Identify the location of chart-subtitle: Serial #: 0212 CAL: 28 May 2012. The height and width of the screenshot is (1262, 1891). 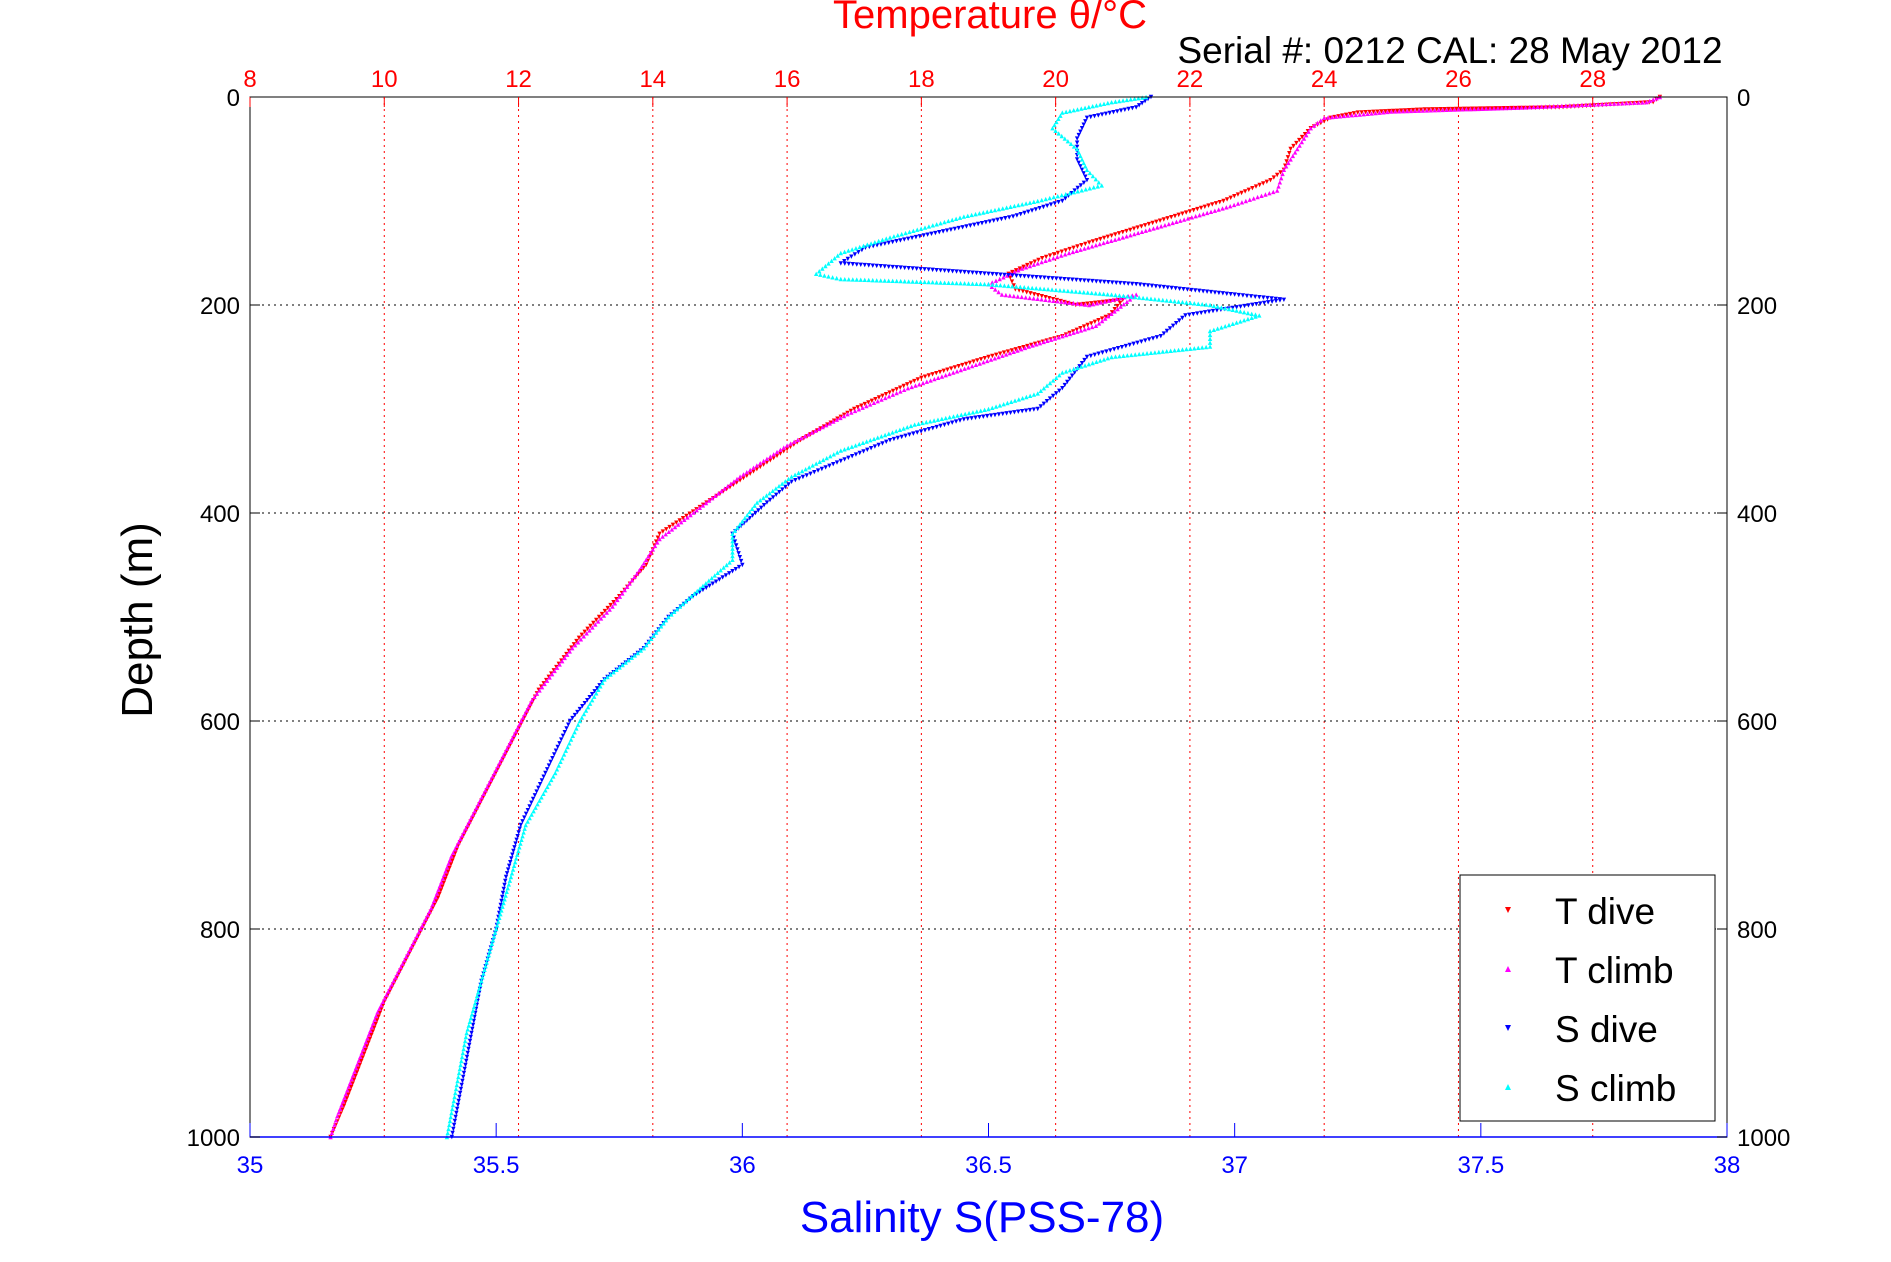
(1449, 50).